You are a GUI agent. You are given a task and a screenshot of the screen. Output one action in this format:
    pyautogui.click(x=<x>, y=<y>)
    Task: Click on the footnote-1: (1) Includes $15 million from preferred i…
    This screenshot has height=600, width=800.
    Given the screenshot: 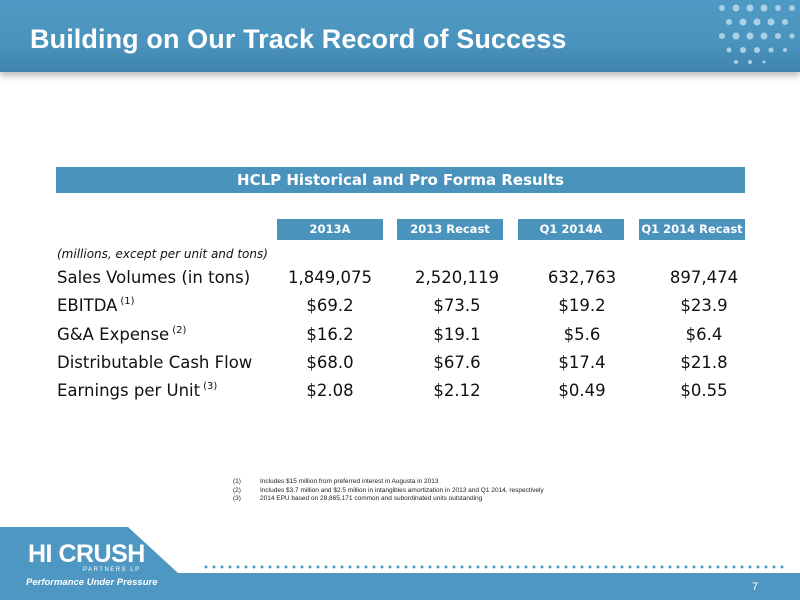 What is the action you would take?
    pyautogui.click(x=336, y=481)
    